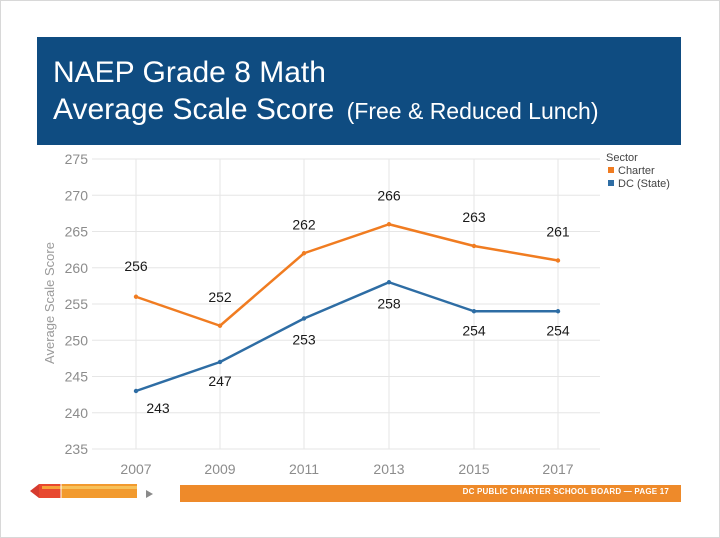 This screenshot has width=720, height=538. I want to click on y-tick-label: 275, so click(77, 159).